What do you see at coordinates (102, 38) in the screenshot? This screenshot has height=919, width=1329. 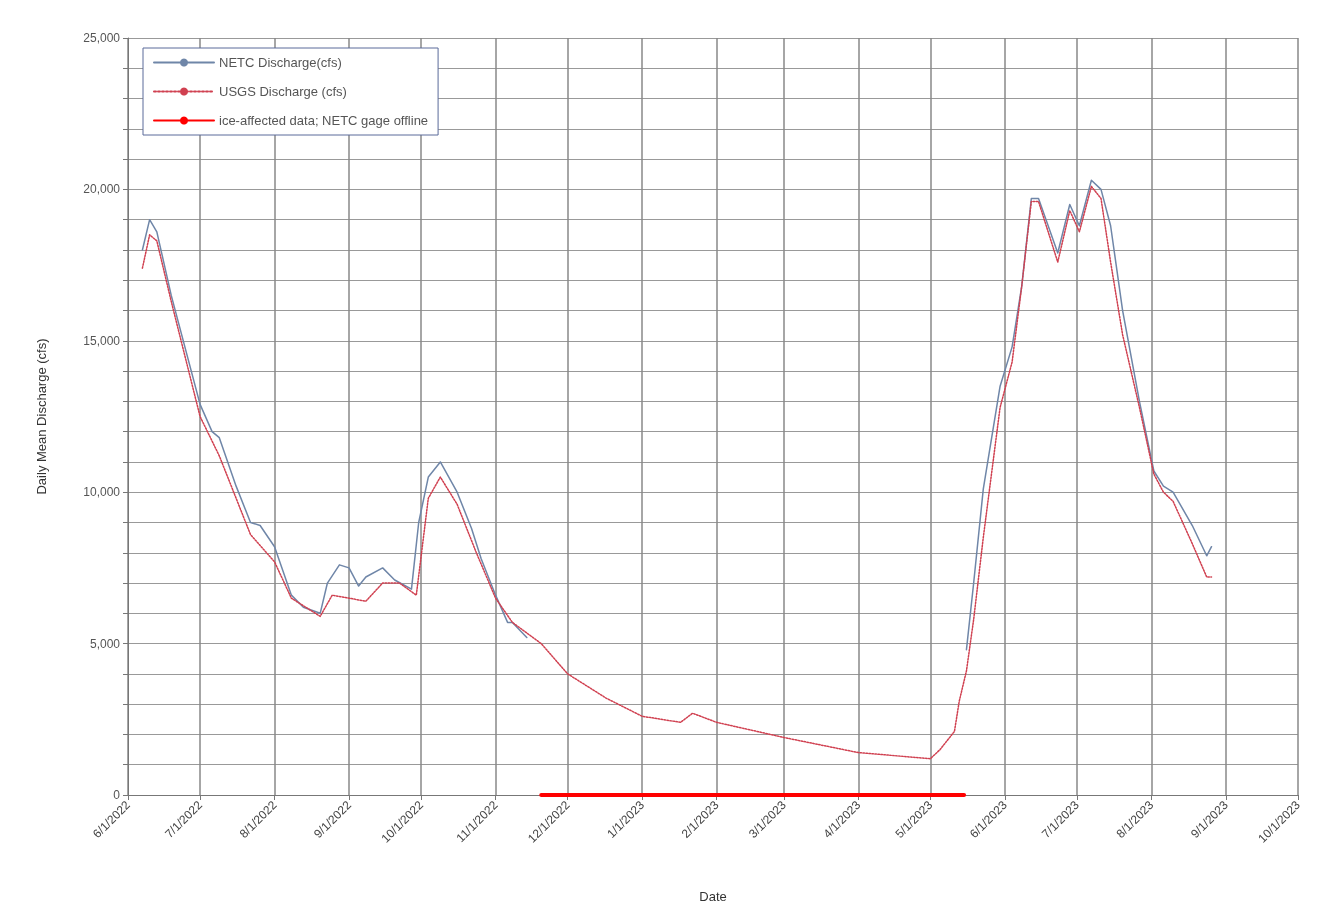 I see `y-tick-label: 25,000` at bounding box center [102, 38].